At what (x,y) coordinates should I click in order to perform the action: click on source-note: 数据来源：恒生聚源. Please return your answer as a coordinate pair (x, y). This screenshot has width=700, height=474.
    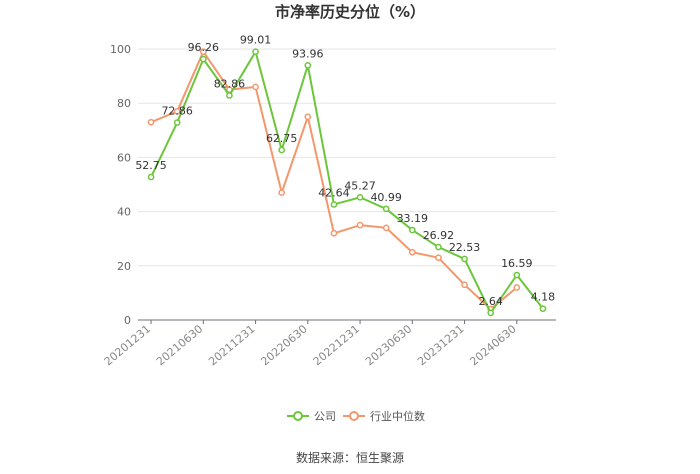
    Looking at the image, I should click on (350, 457).